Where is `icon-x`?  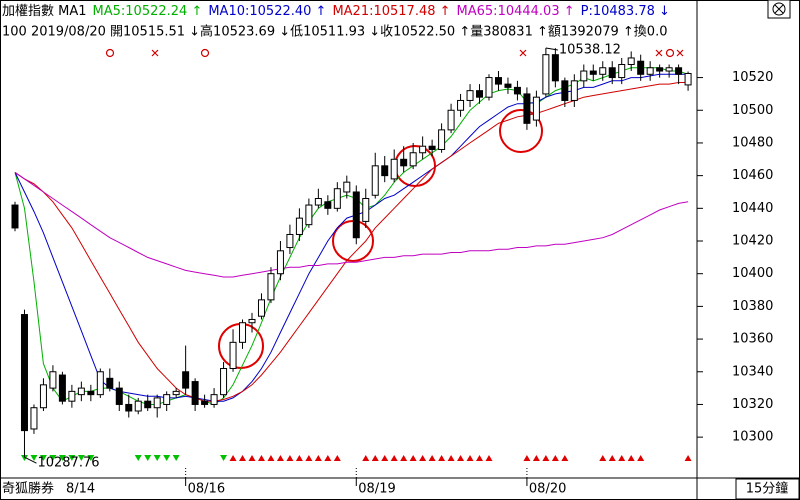 icon-x is located at coordinates (779, 9).